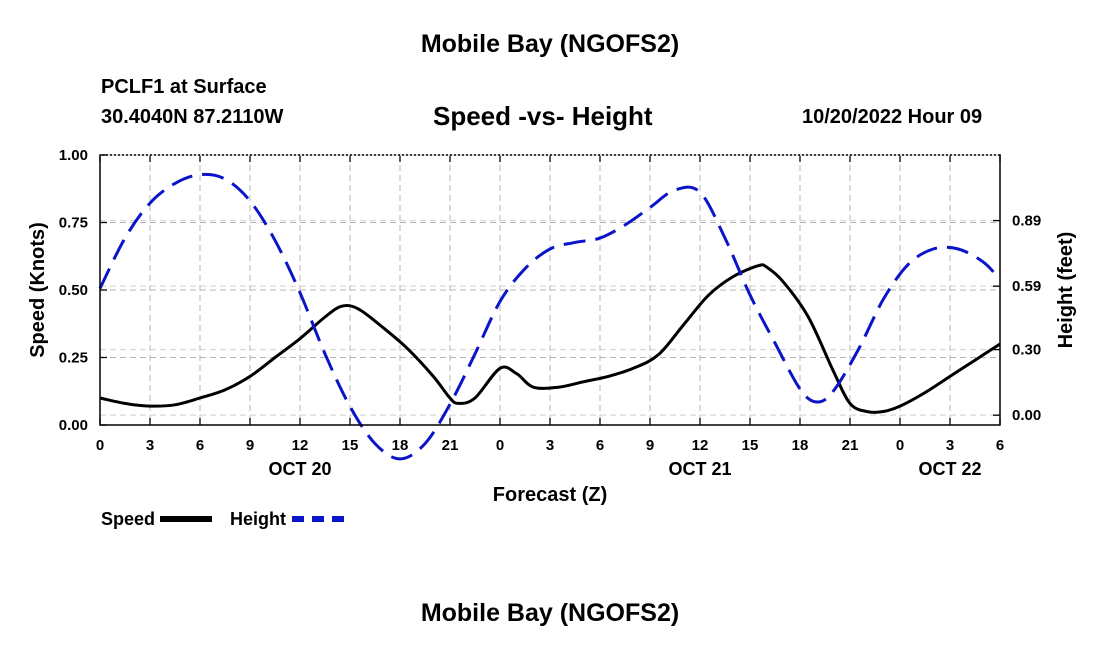  What do you see at coordinates (550, 613) in the screenshot?
I see `footer-title: Mobile Bay (NGOFS2)` at bounding box center [550, 613].